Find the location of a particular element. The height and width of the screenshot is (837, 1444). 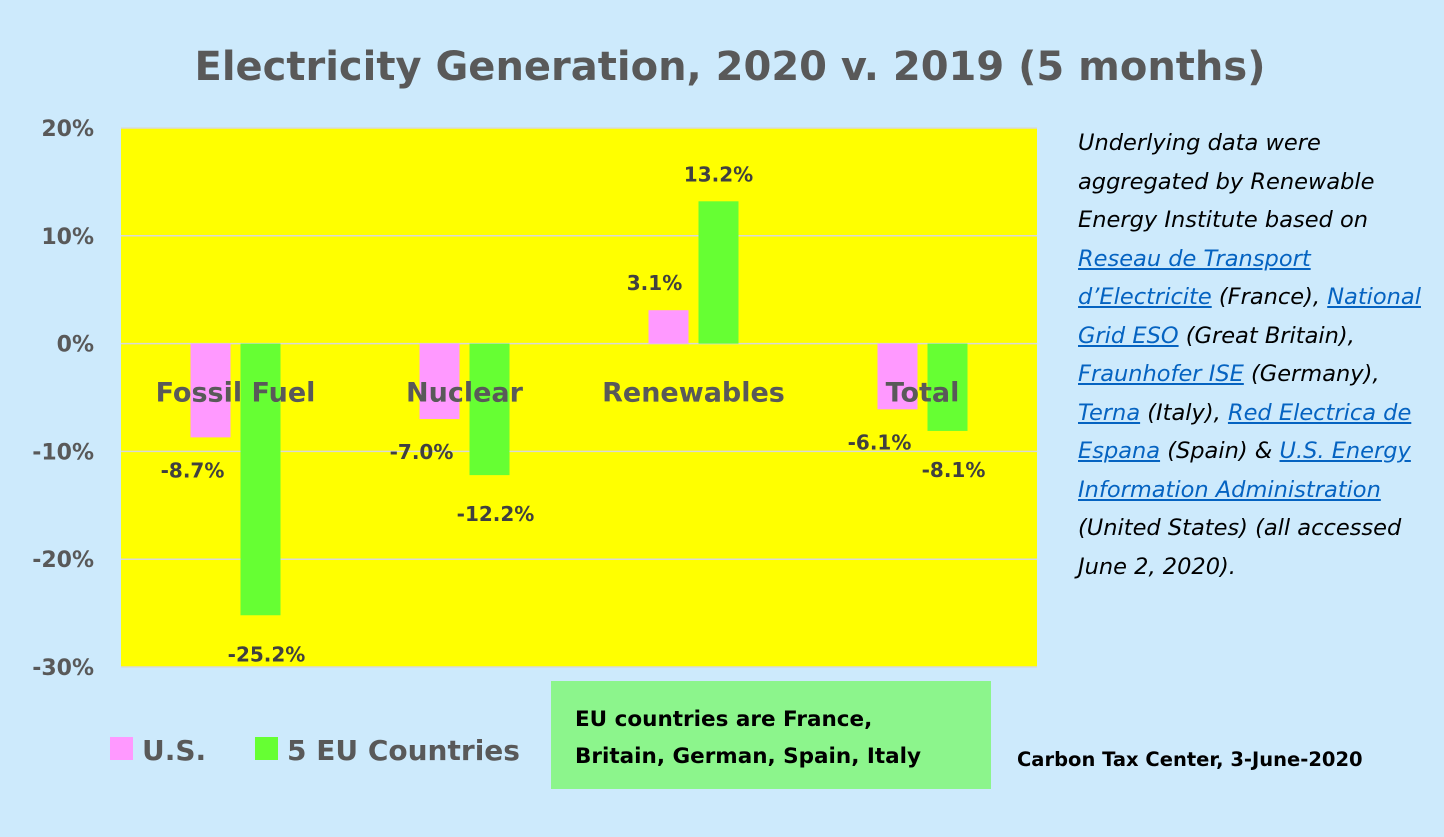

source-link: Terna is located at coordinates (1109, 412).